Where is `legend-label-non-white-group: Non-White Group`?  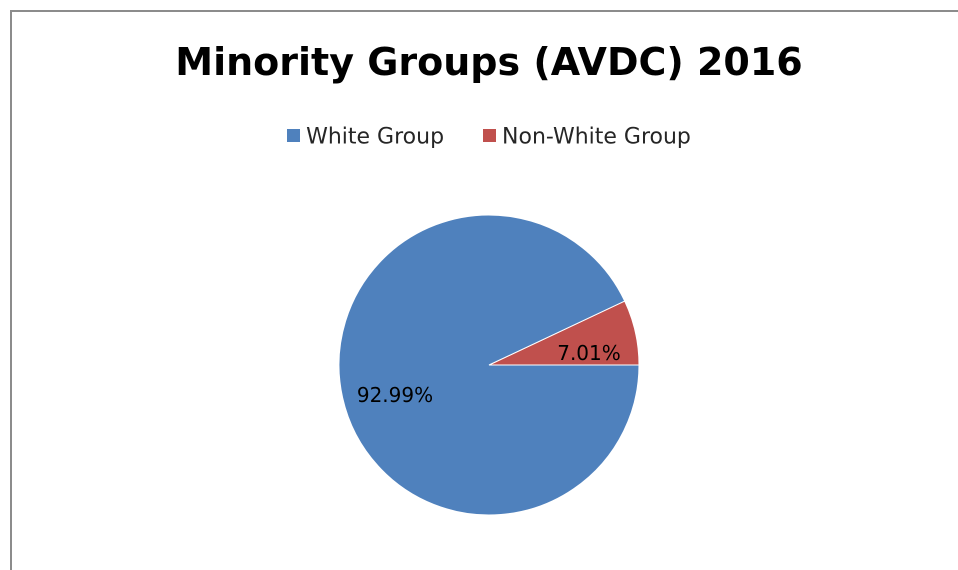
legend-label-non-white-group: Non-White Group is located at coordinates (596, 137).